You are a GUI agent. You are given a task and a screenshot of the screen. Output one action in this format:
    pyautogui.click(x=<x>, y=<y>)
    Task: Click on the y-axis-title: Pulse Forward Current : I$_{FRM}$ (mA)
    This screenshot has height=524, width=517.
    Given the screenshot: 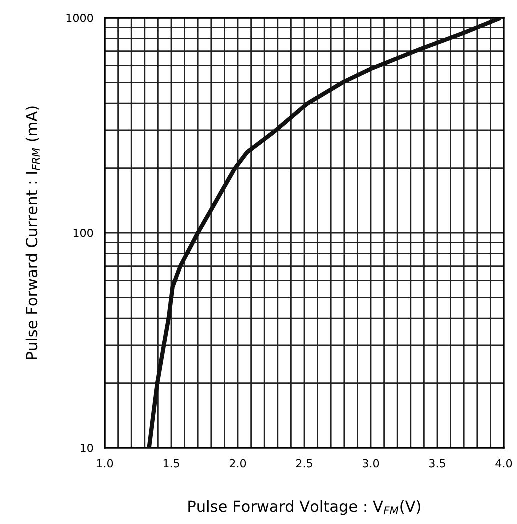 What is the action you would take?
    pyautogui.click(x=33, y=233)
    